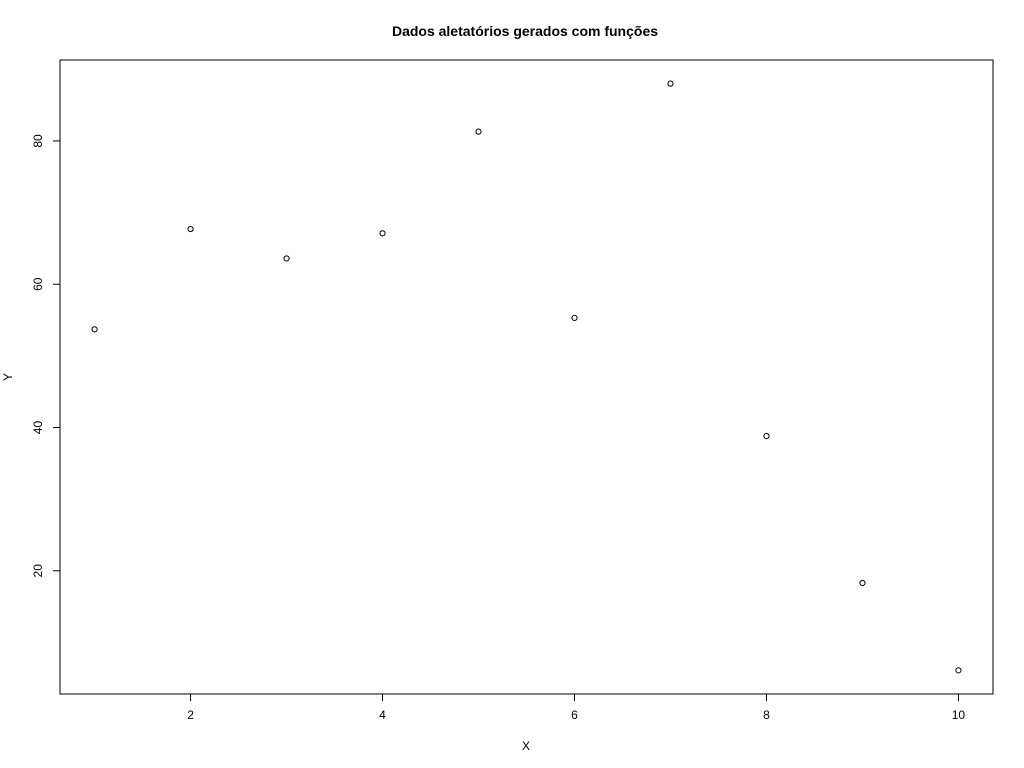 The width and height of the screenshot is (1024, 768). Describe the element at coordinates (38, 428) in the screenshot. I see `y-tick-label: 40` at that location.